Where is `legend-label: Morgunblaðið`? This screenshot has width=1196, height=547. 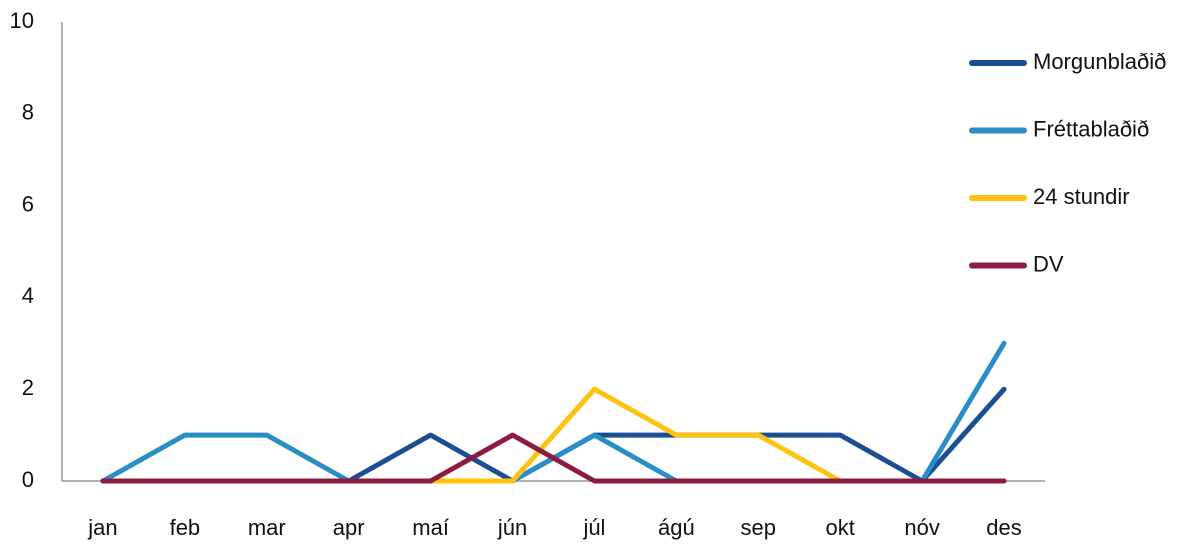
legend-label: Morgunblaðið is located at coordinates (1099, 61).